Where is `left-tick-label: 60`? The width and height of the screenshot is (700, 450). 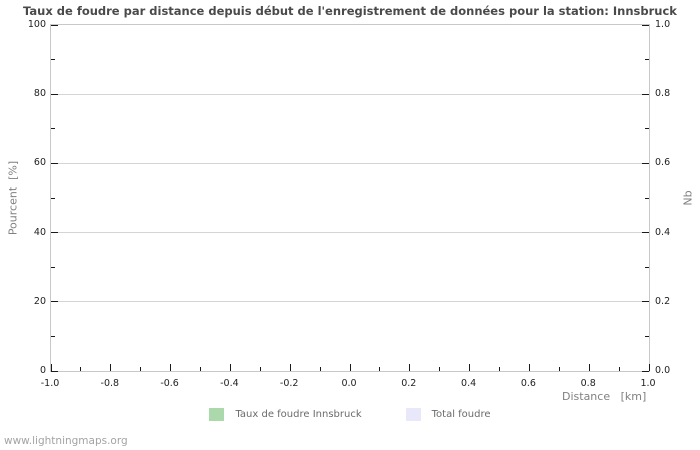 left-tick-label: 60 is located at coordinates (39, 163).